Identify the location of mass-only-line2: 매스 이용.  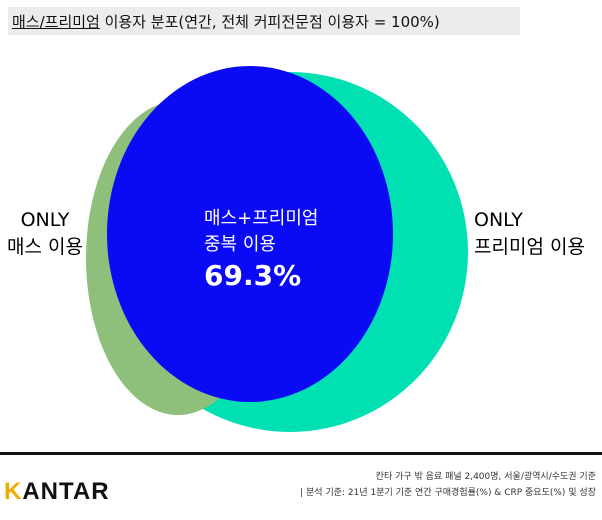
(45, 247).